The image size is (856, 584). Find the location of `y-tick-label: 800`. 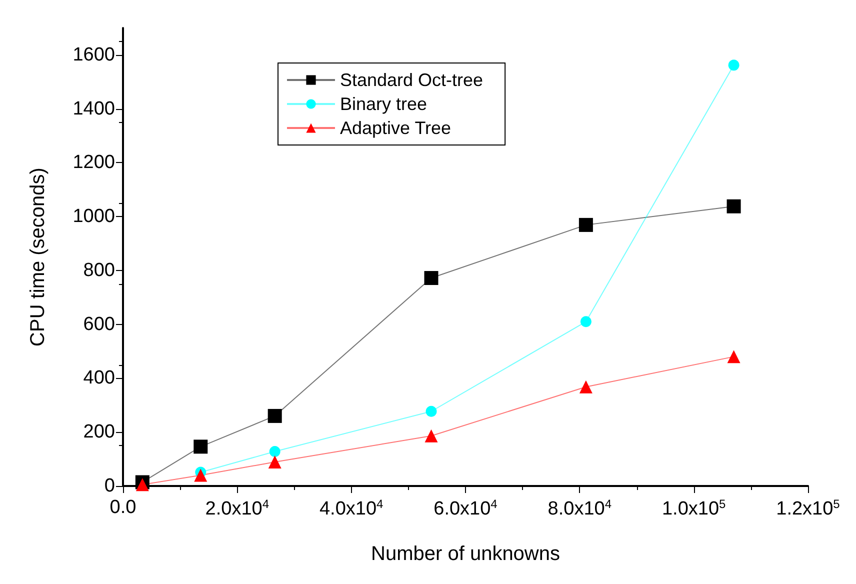

y-tick-label: 800 is located at coordinates (99, 270).